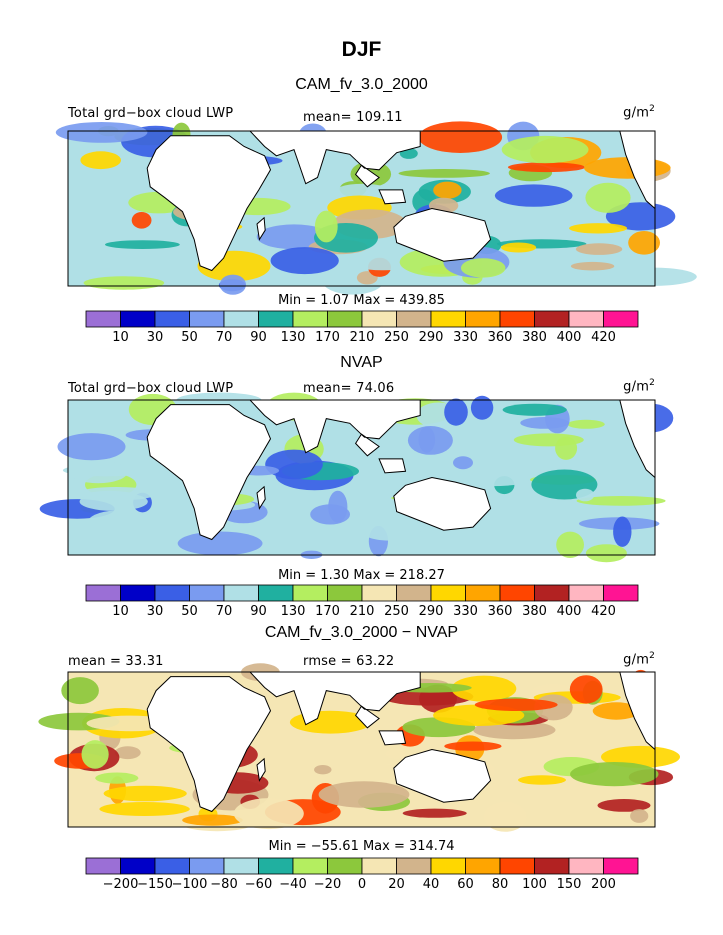  What do you see at coordinates (293, 337) in the screenshot?
I see `panel1-colorbar-label: 130` at bounding box center [293, 337].